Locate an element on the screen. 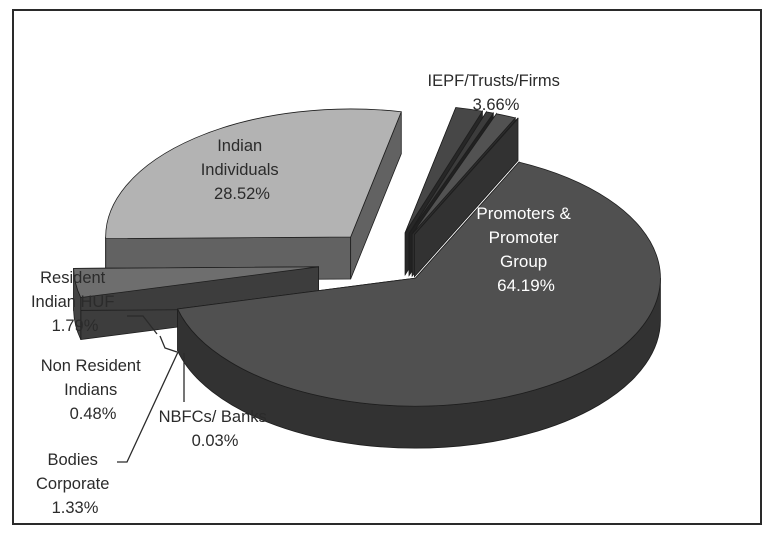 This screenshot has height=534, width=774. label-resident-huf: Resident Indian HUF 1.79% is located at coordinates (75, 302).